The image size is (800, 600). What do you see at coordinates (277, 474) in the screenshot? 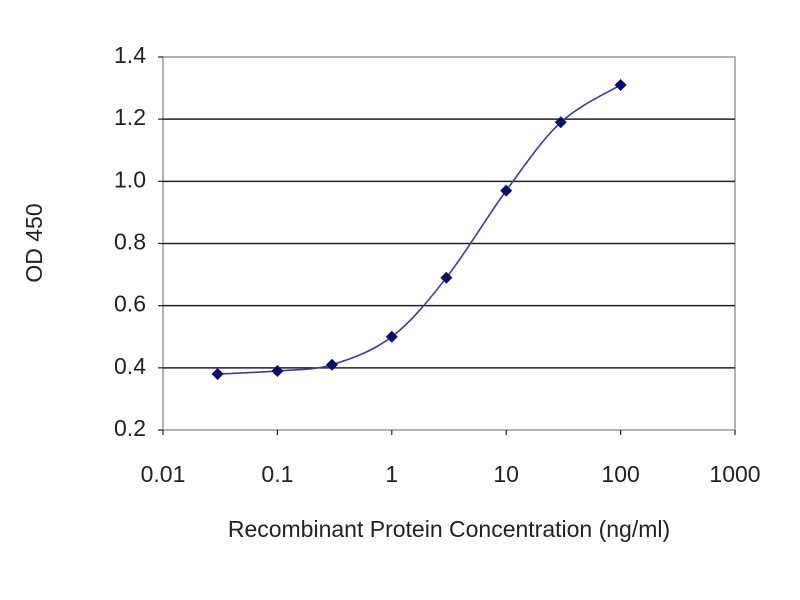
I see `x-tick-label: 0.1` at bounding box center [277, 474].